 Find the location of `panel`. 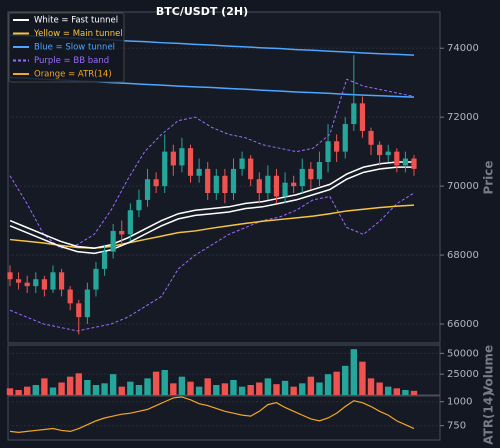

panel is located at coordinates (224, 418).